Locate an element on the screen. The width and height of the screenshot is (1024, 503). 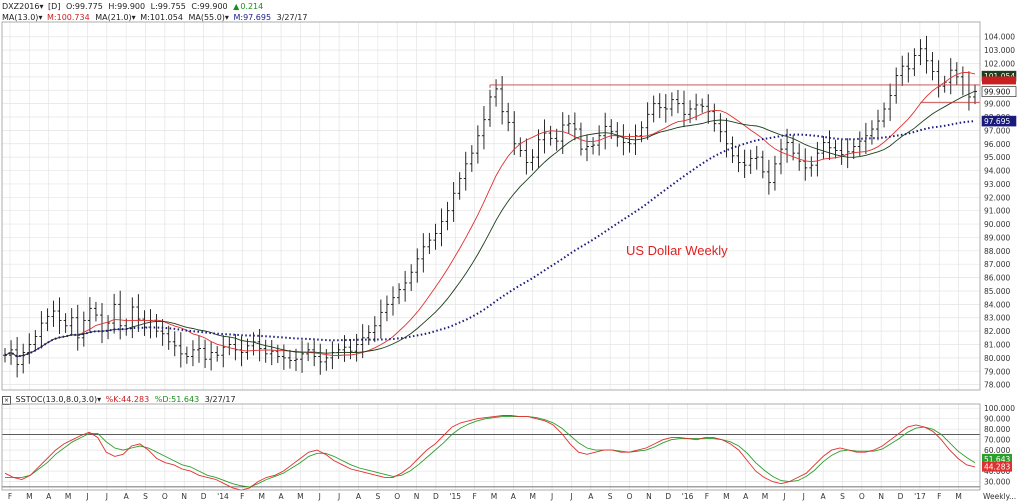
symbol-dropdown-icon: ▾ is located at coordinates (41, 6).